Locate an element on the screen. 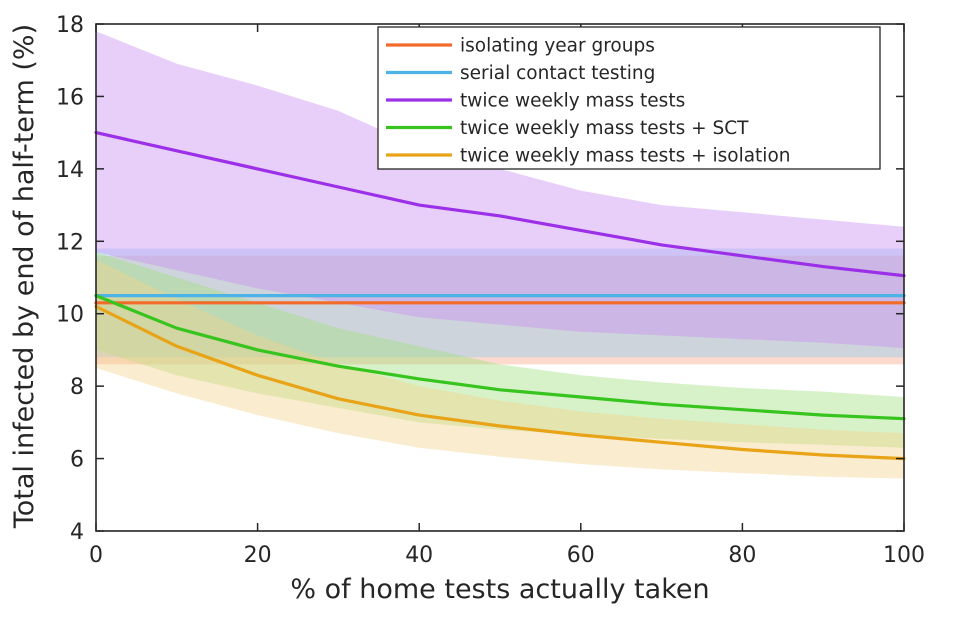 Image resolution: width=960 pixels, height=640 pixels. legend-label-2: serial contact testing is located at coordinates (557, 73).